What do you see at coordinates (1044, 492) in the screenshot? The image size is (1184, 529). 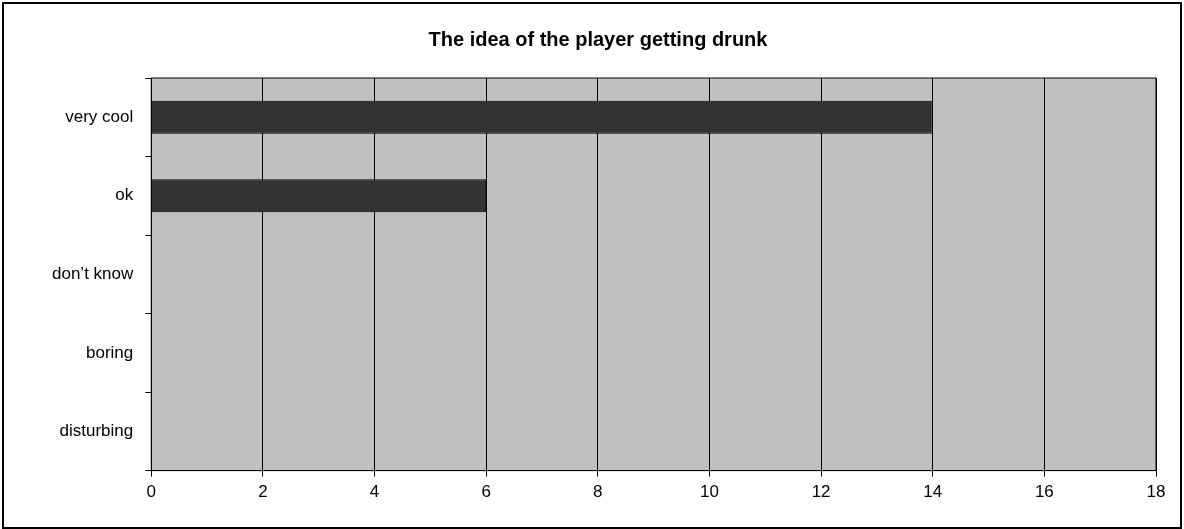 I see `x-tick-label: 16` at bounding box center [1044, 492].